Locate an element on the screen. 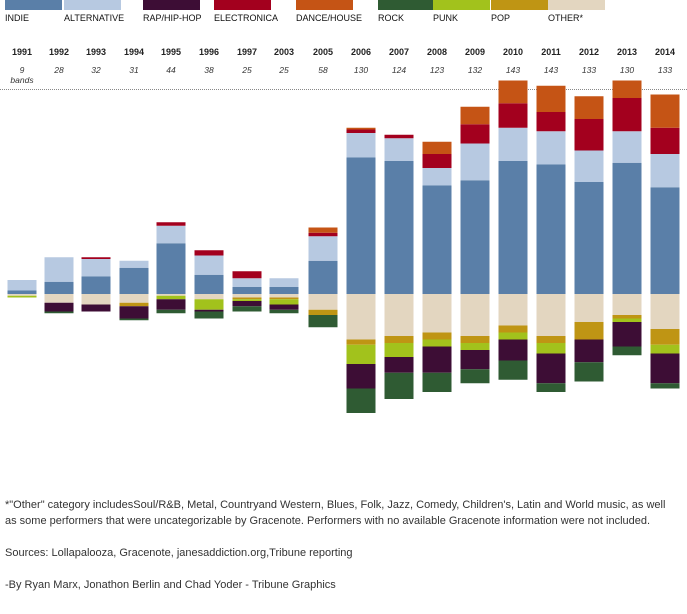 This screenshot has width=687, height=614. band-count-label: 132 is located at coordinates (475, 70).